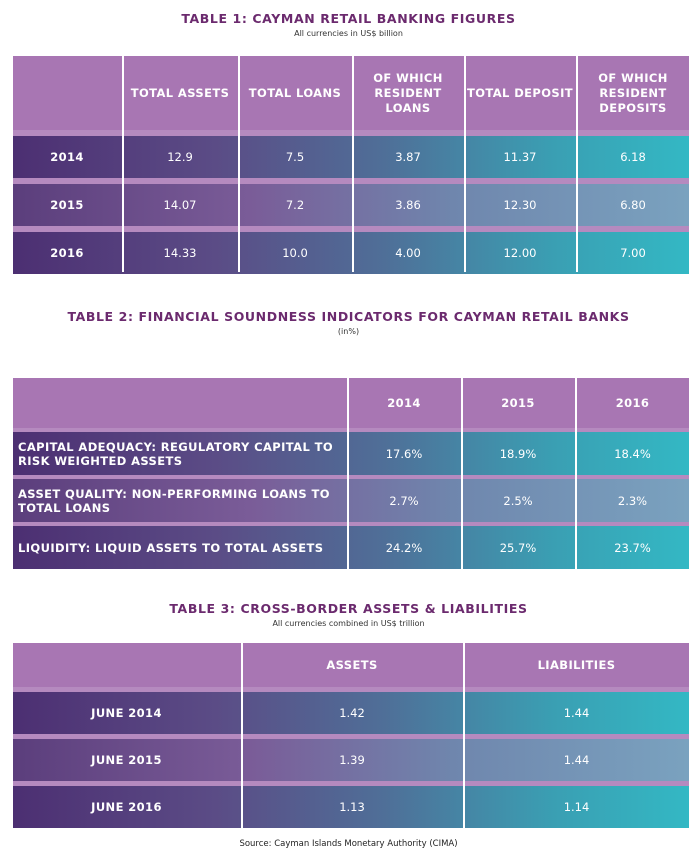  I want to click on table-cell: 12.9, so click(180, 157).